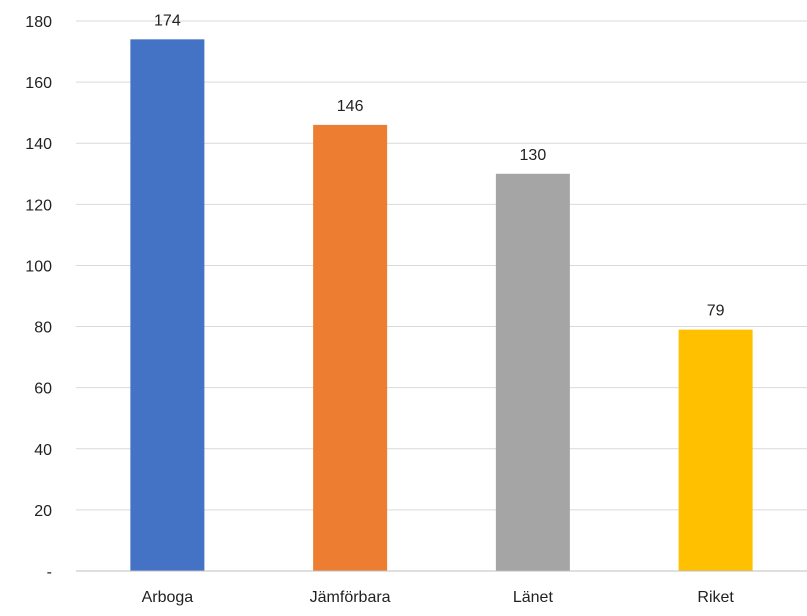 The width and height of the screenshot is (807, 616). What do you see at coordinates (38, 83) in the screenshot?
I see `y-tick-label: 160` at bounding box center [38, 83].